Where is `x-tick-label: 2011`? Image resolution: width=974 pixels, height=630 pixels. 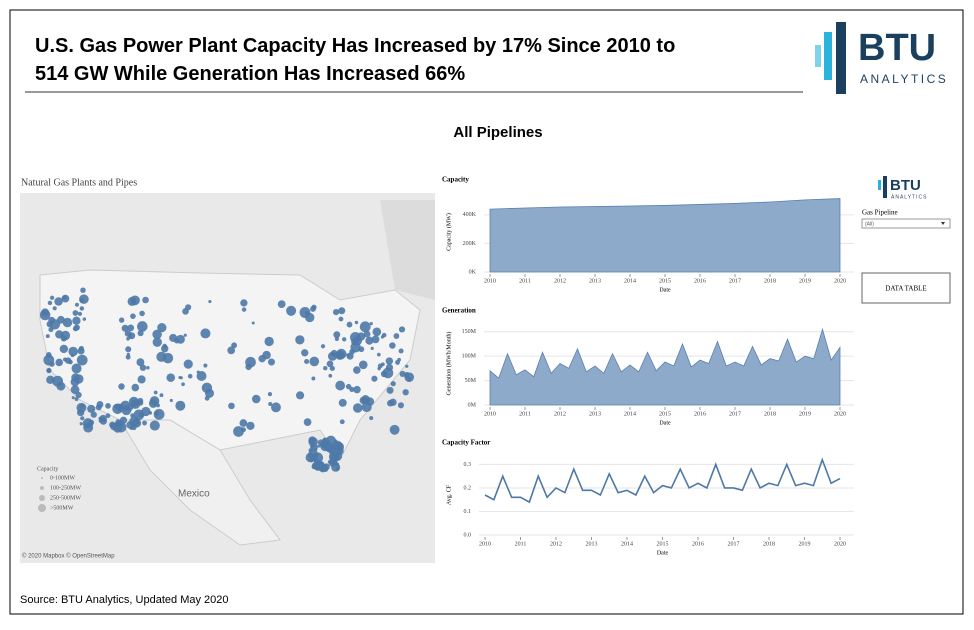
x-tick-label: 2011 is located at coordinates (521, 544).